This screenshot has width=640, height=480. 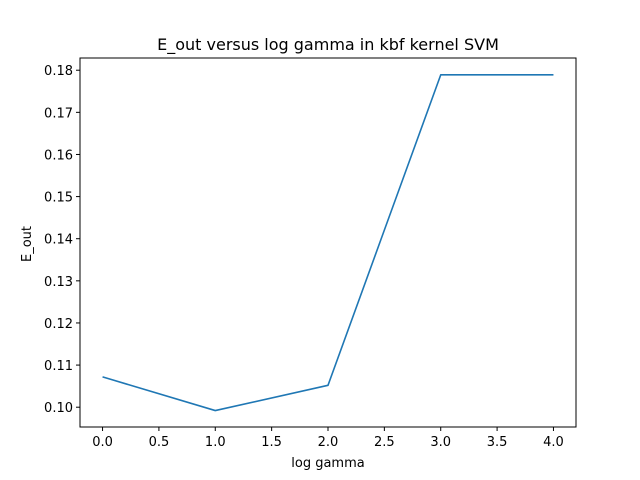 What do you see at coordinates (58, 240) in the screenshot?
I see `y-tick-label-4: 0.14` at bounding box center [58, 240].